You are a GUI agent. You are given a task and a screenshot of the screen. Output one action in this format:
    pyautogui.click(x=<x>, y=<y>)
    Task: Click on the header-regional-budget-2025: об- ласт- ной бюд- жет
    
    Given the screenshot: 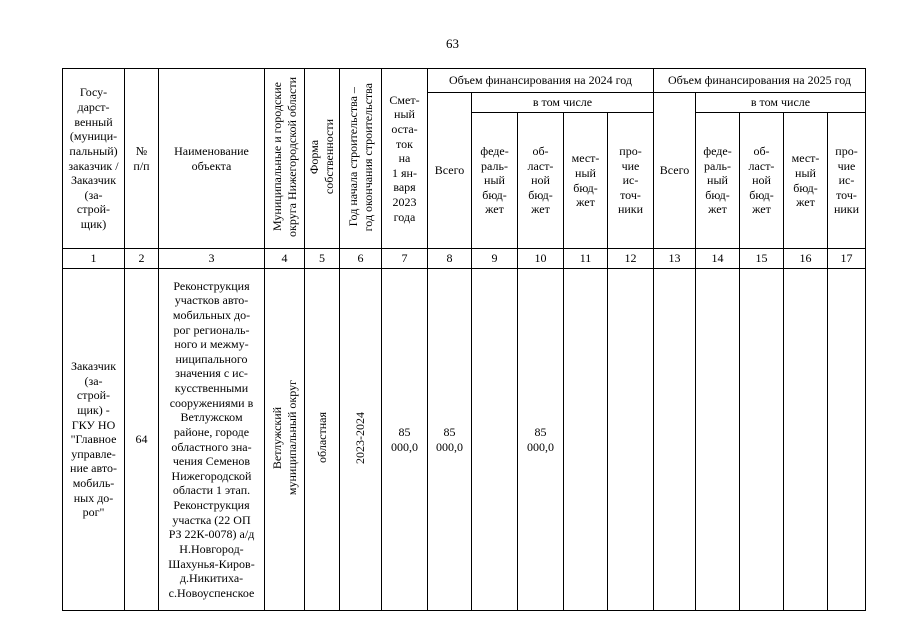 What is the action you would take?
    pyautogui.click(x=761, y=180)
    